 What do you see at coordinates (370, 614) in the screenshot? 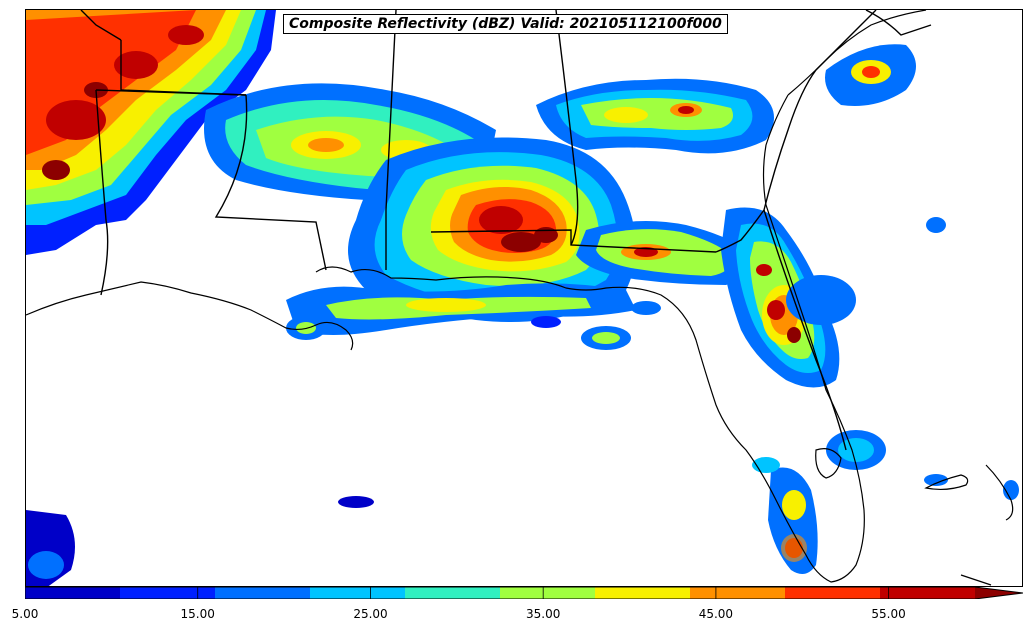
I see `colorbar-tick-label: 25.00` at bounding box center [370, 614].